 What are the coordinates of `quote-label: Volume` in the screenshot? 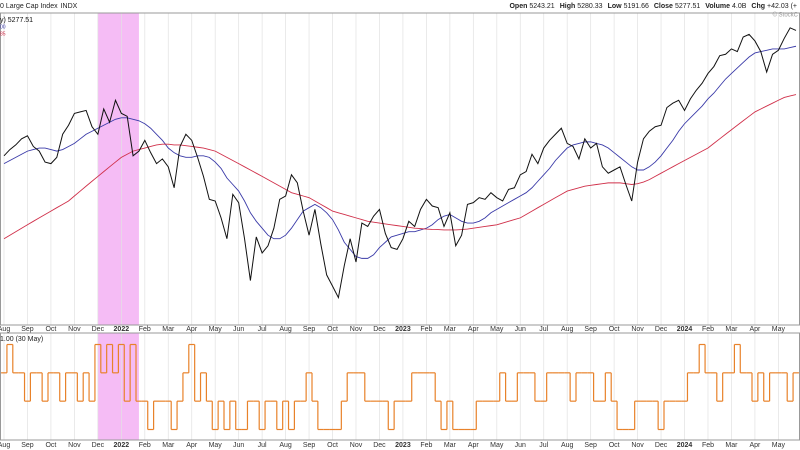 It's located at (717, 6).